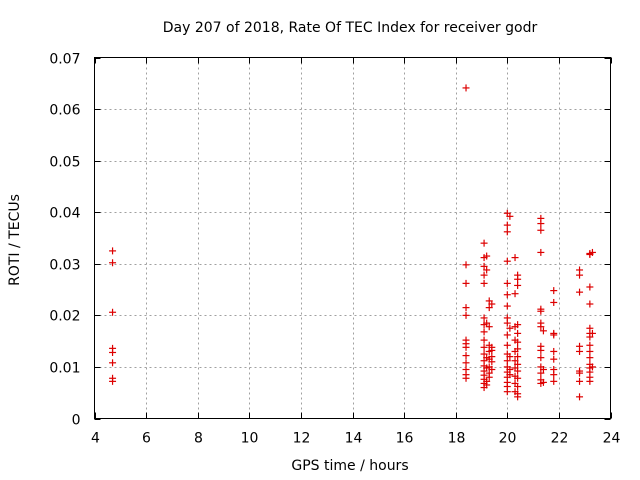 The height and width of the screenshot is (480, 640). What do you see at coordinates (612, 439) in the screenshot?
I see `x-tick-label: 24` at bounding box center [612, 439].